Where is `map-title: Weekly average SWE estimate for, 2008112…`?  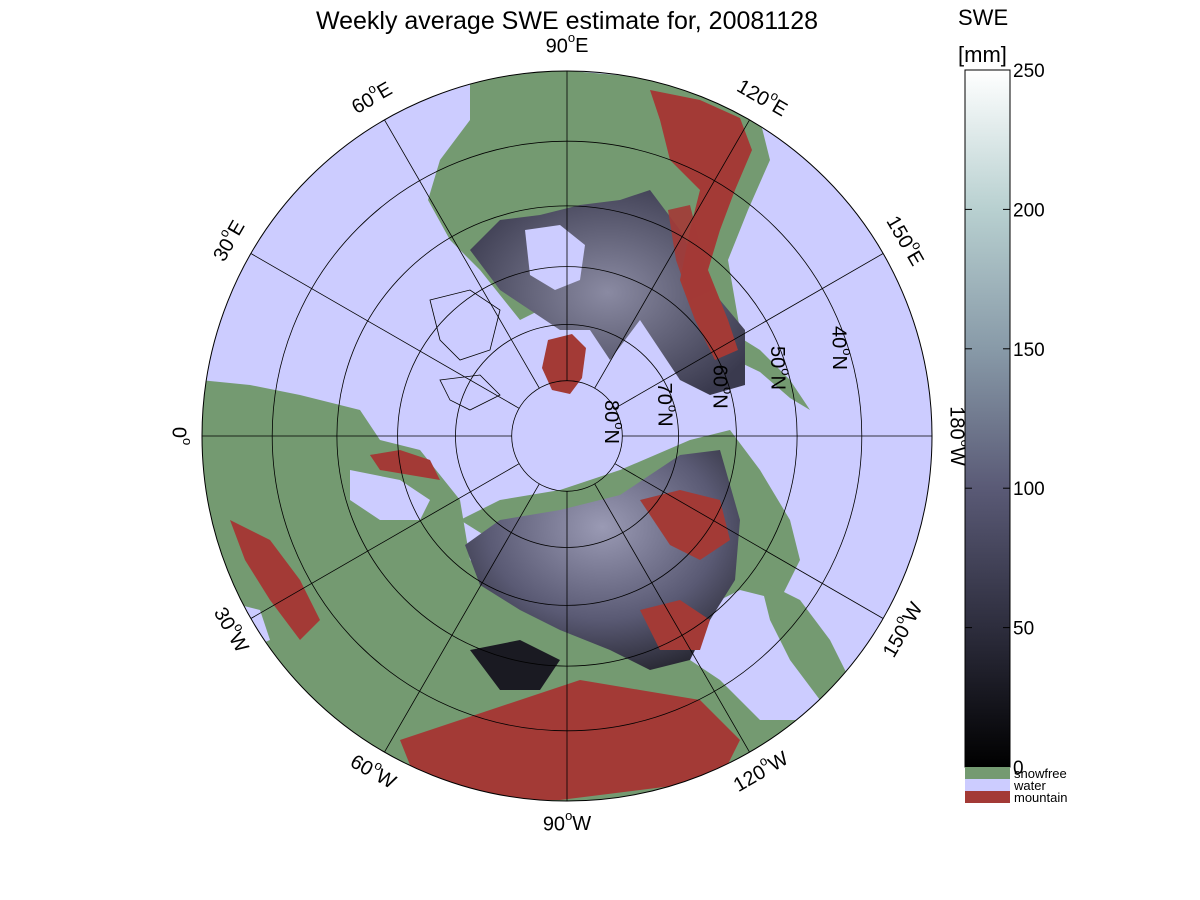 map-title: Weekly average SWE estimate for, 2008112… is located at coordinates (567, 21).